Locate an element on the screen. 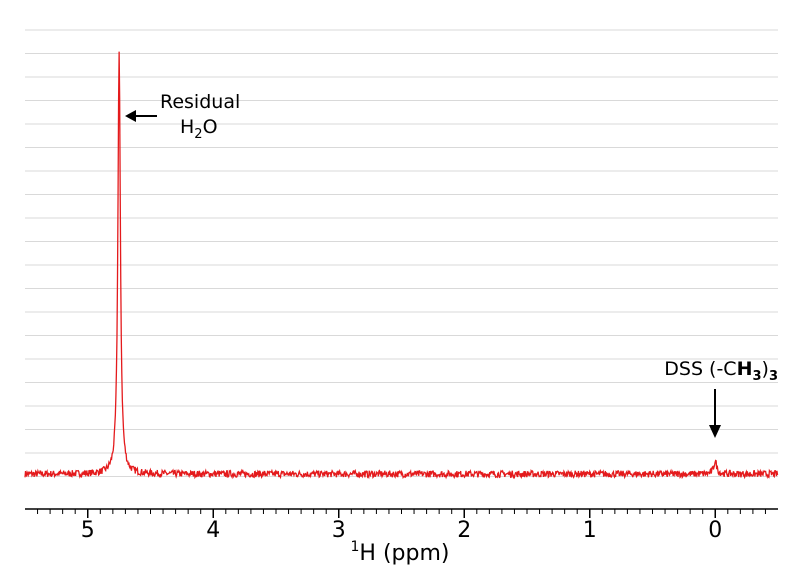 This screenshot has height=578, width=800. dss-peak-annotation: DSS (-CH3)3 is located at coordinates (721, 398).